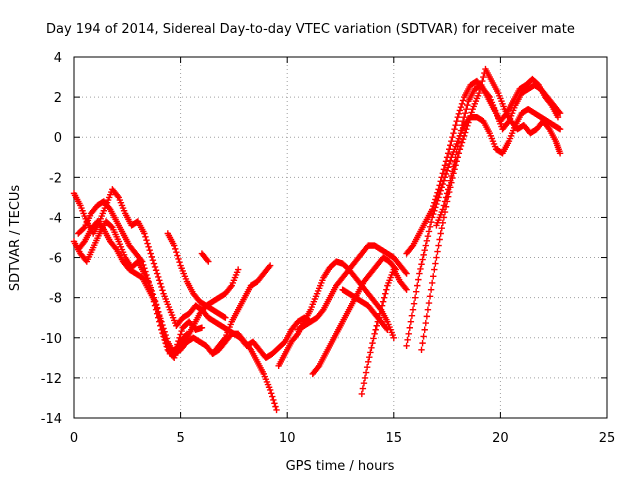  I want to click on y-tick-label: -4, so click(55, 218).